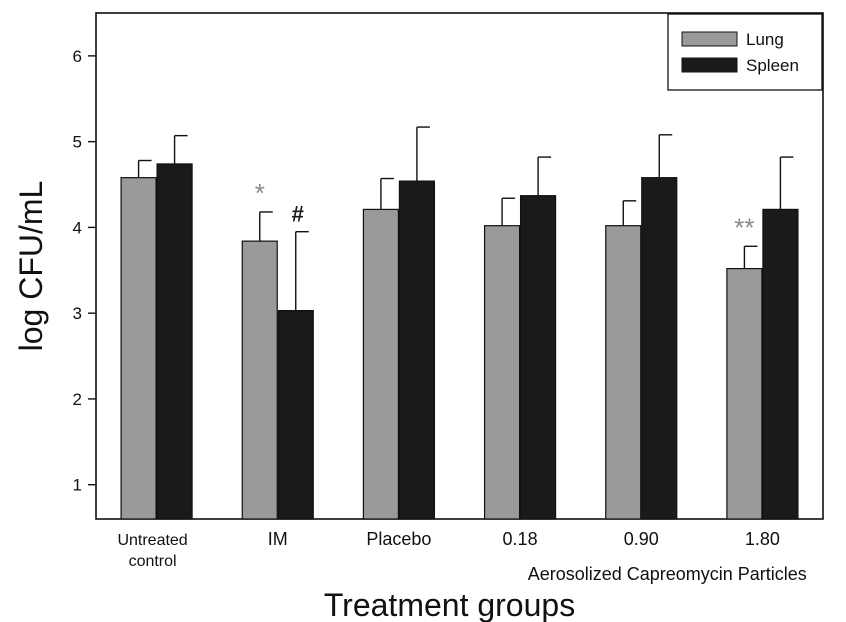 This screenshot has height=622, width=846. Describe the element at coordinates (772, 65) in the screenshot. I see `legend-label-spleen: Spleen` at that location.